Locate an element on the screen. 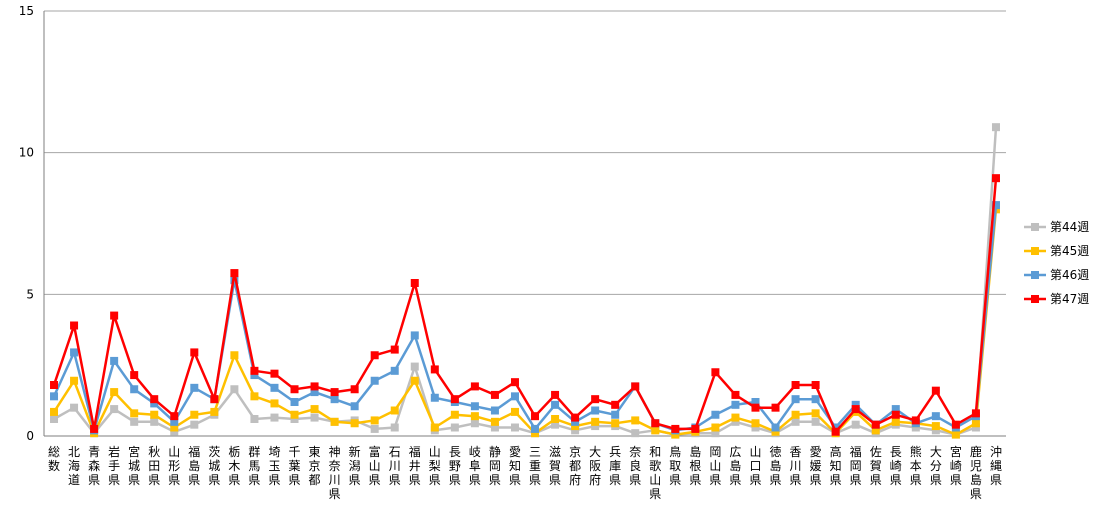  x-tick-label: 広島県 is located at coordinates (735, 466).